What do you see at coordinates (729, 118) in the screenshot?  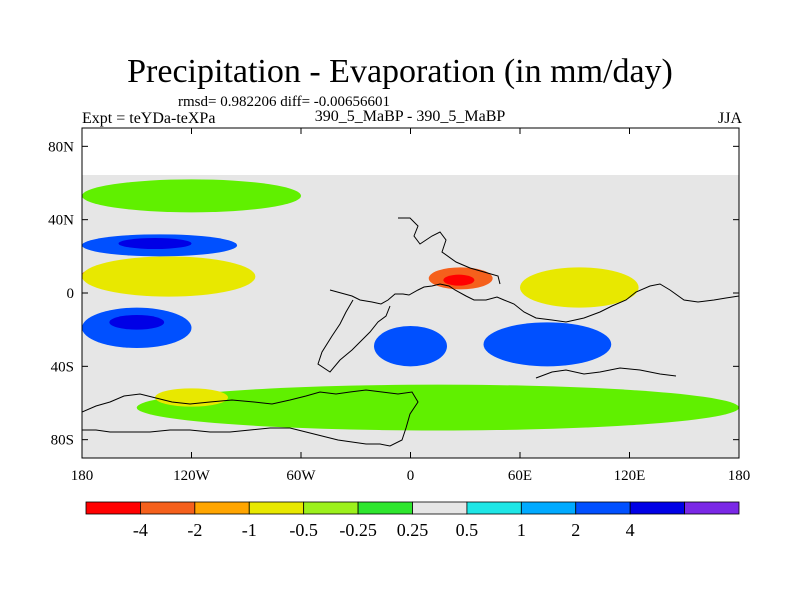 I see `season-label: JJA` at bounding box center [729, 118].